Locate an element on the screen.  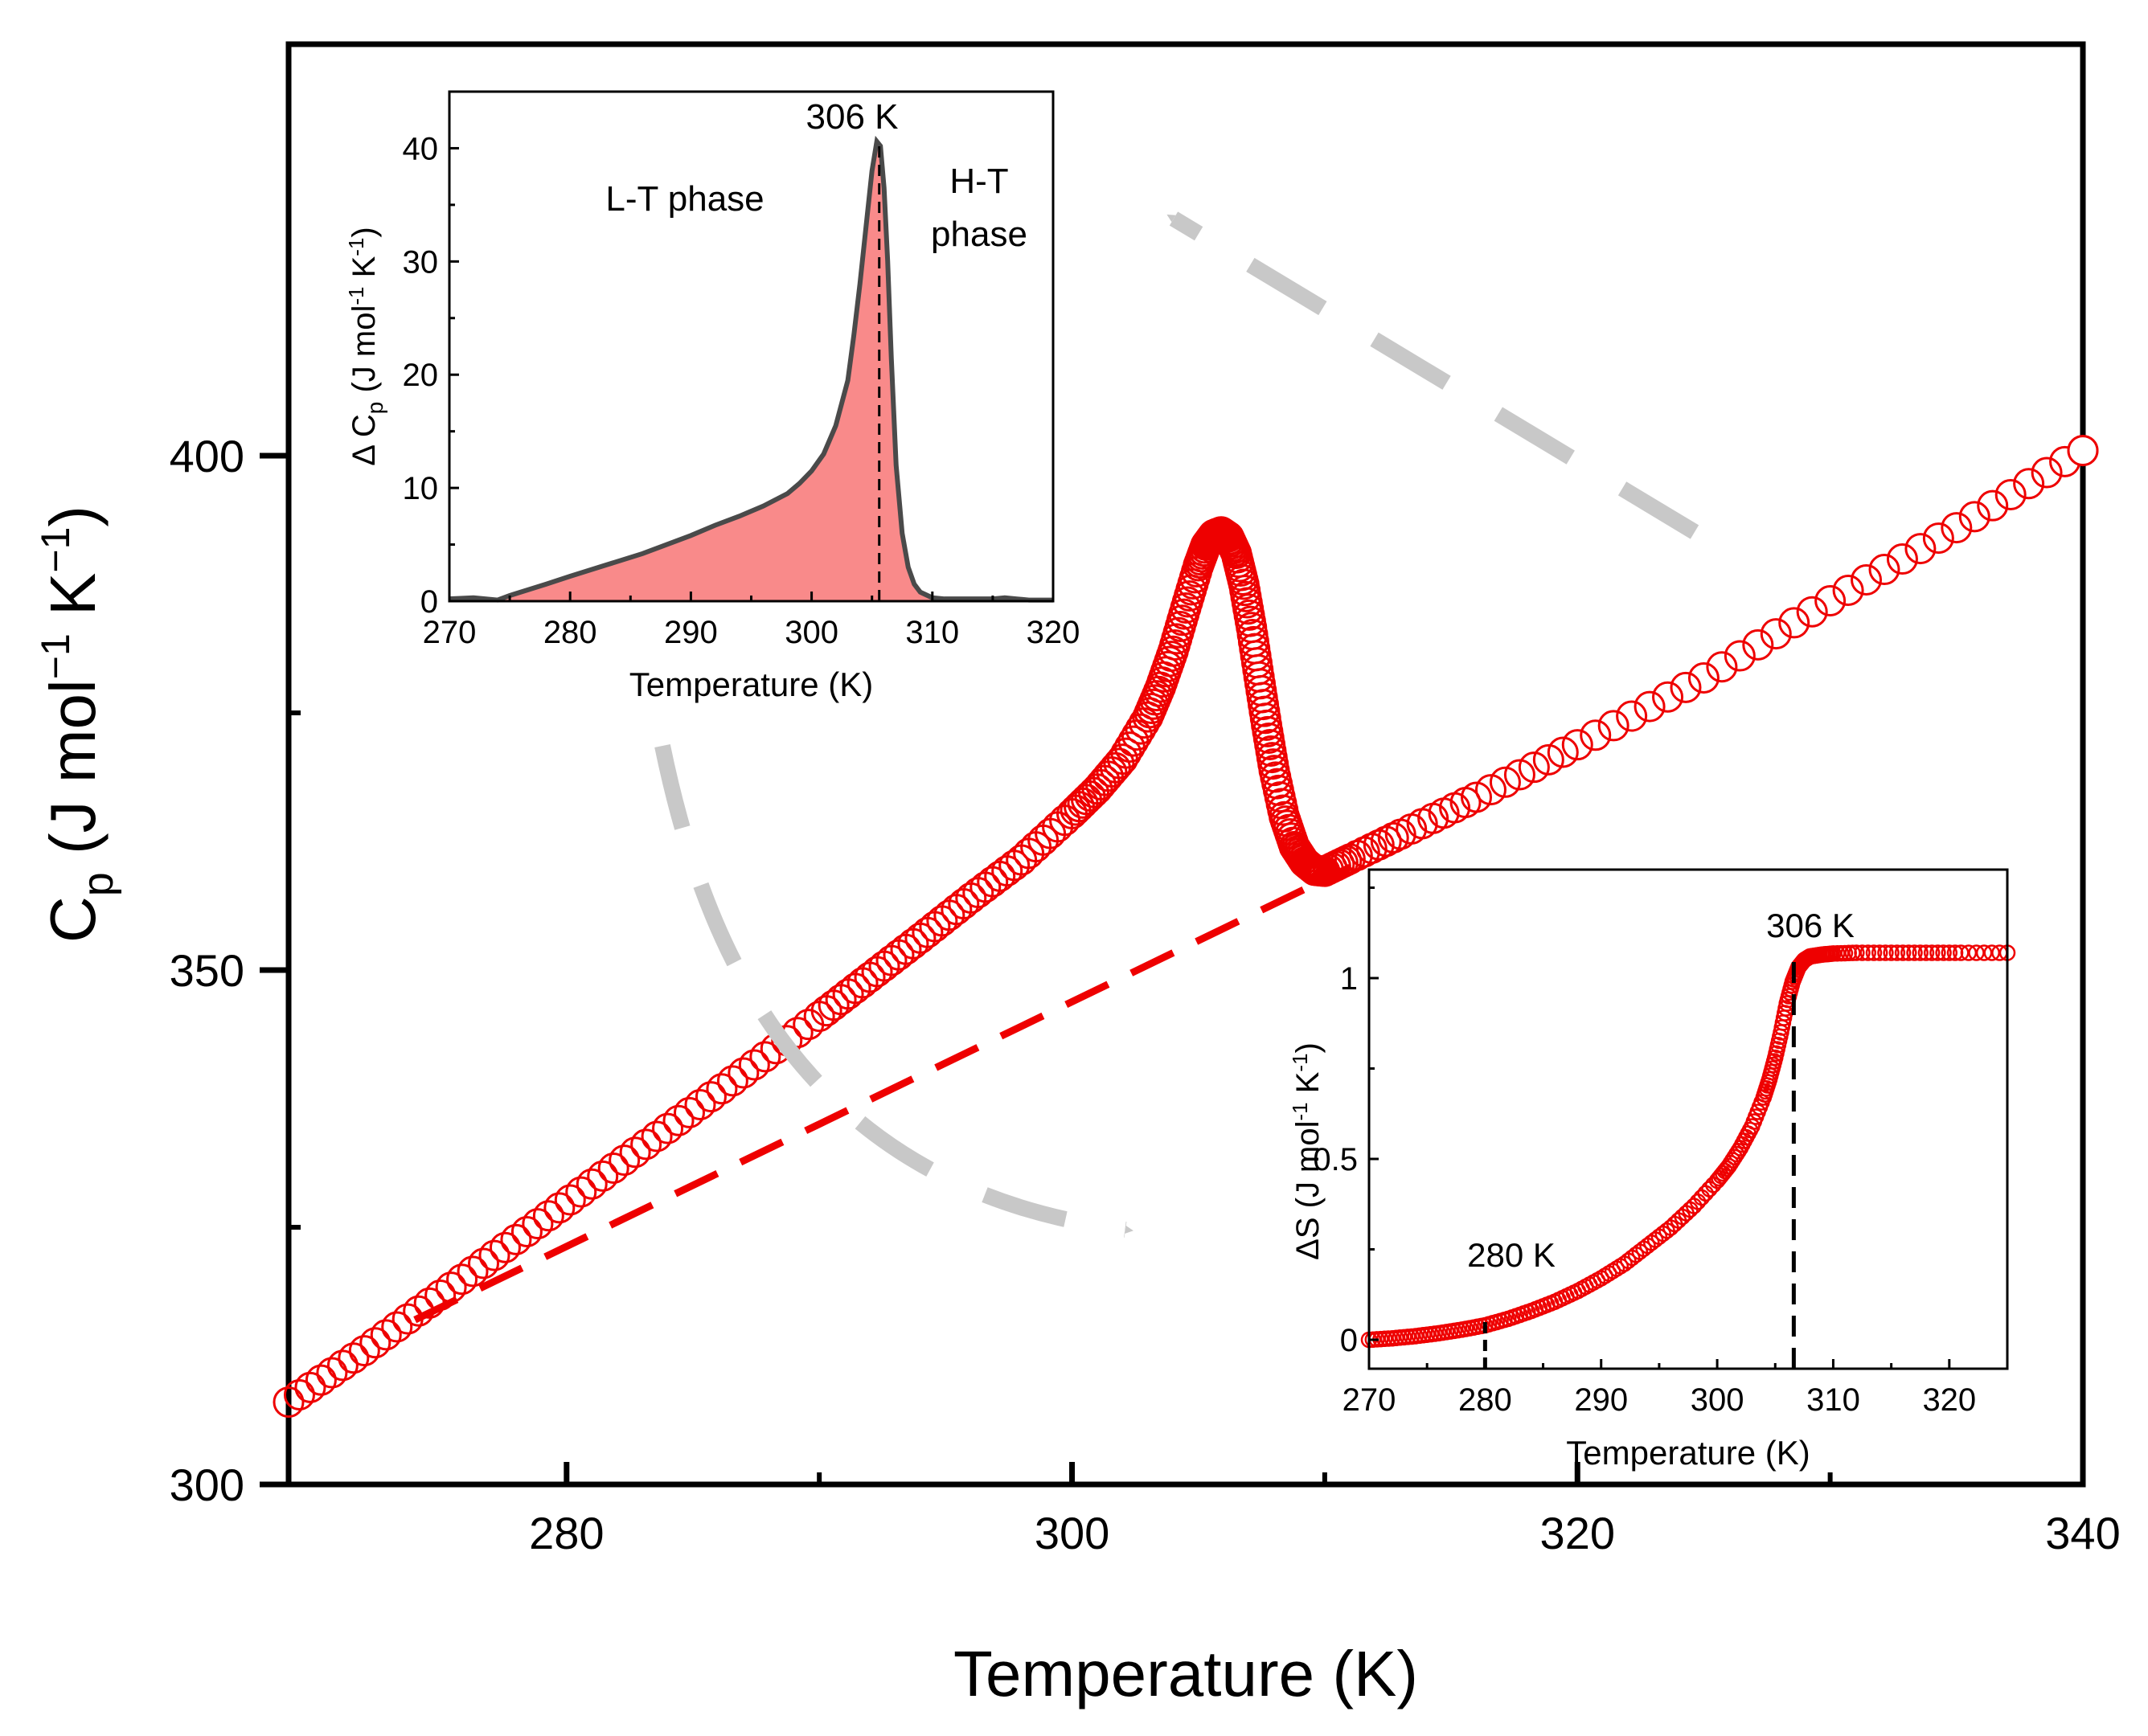
main-x-tick-label: 300 is located at coordinates (1072, 1533).